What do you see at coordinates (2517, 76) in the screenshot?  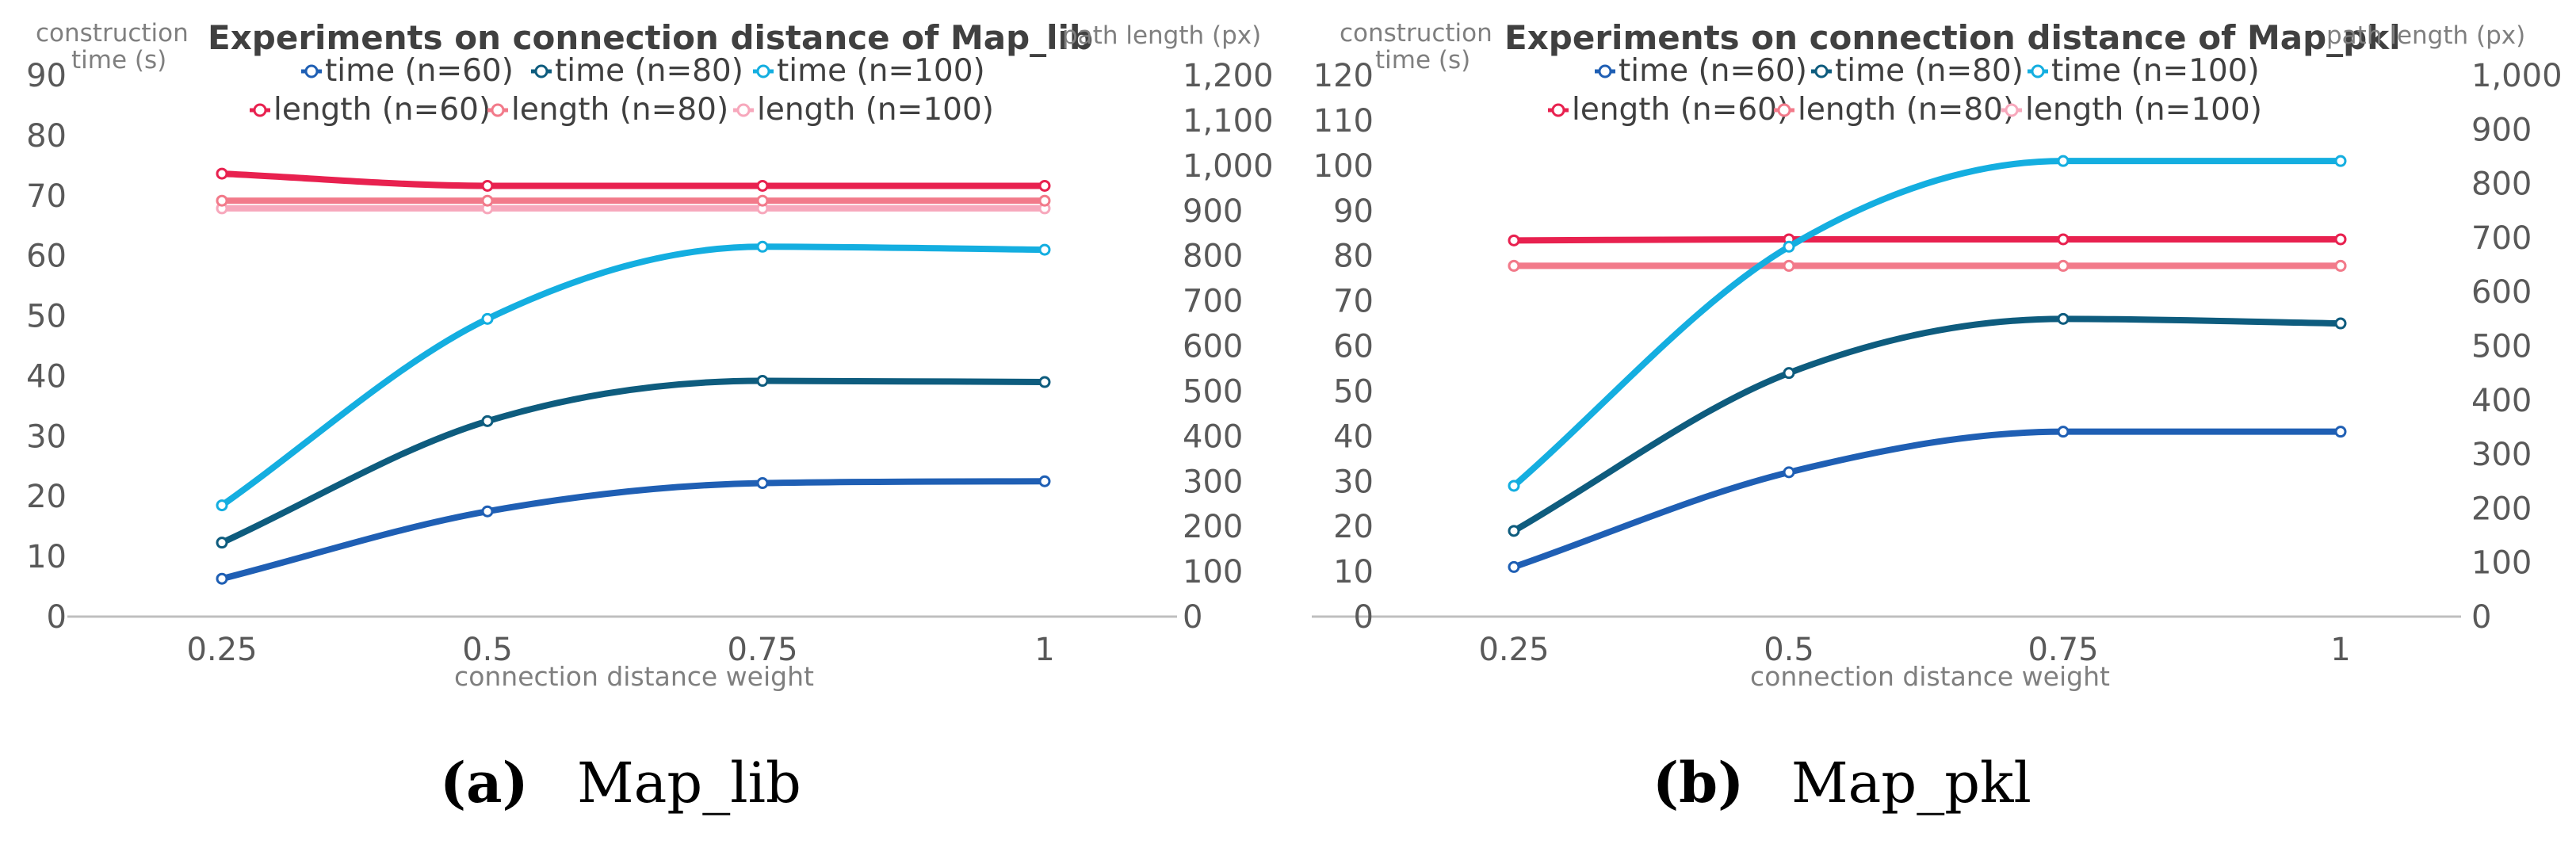 I see `y-right-tick: 1,000` at bounding box center [2517, 76].